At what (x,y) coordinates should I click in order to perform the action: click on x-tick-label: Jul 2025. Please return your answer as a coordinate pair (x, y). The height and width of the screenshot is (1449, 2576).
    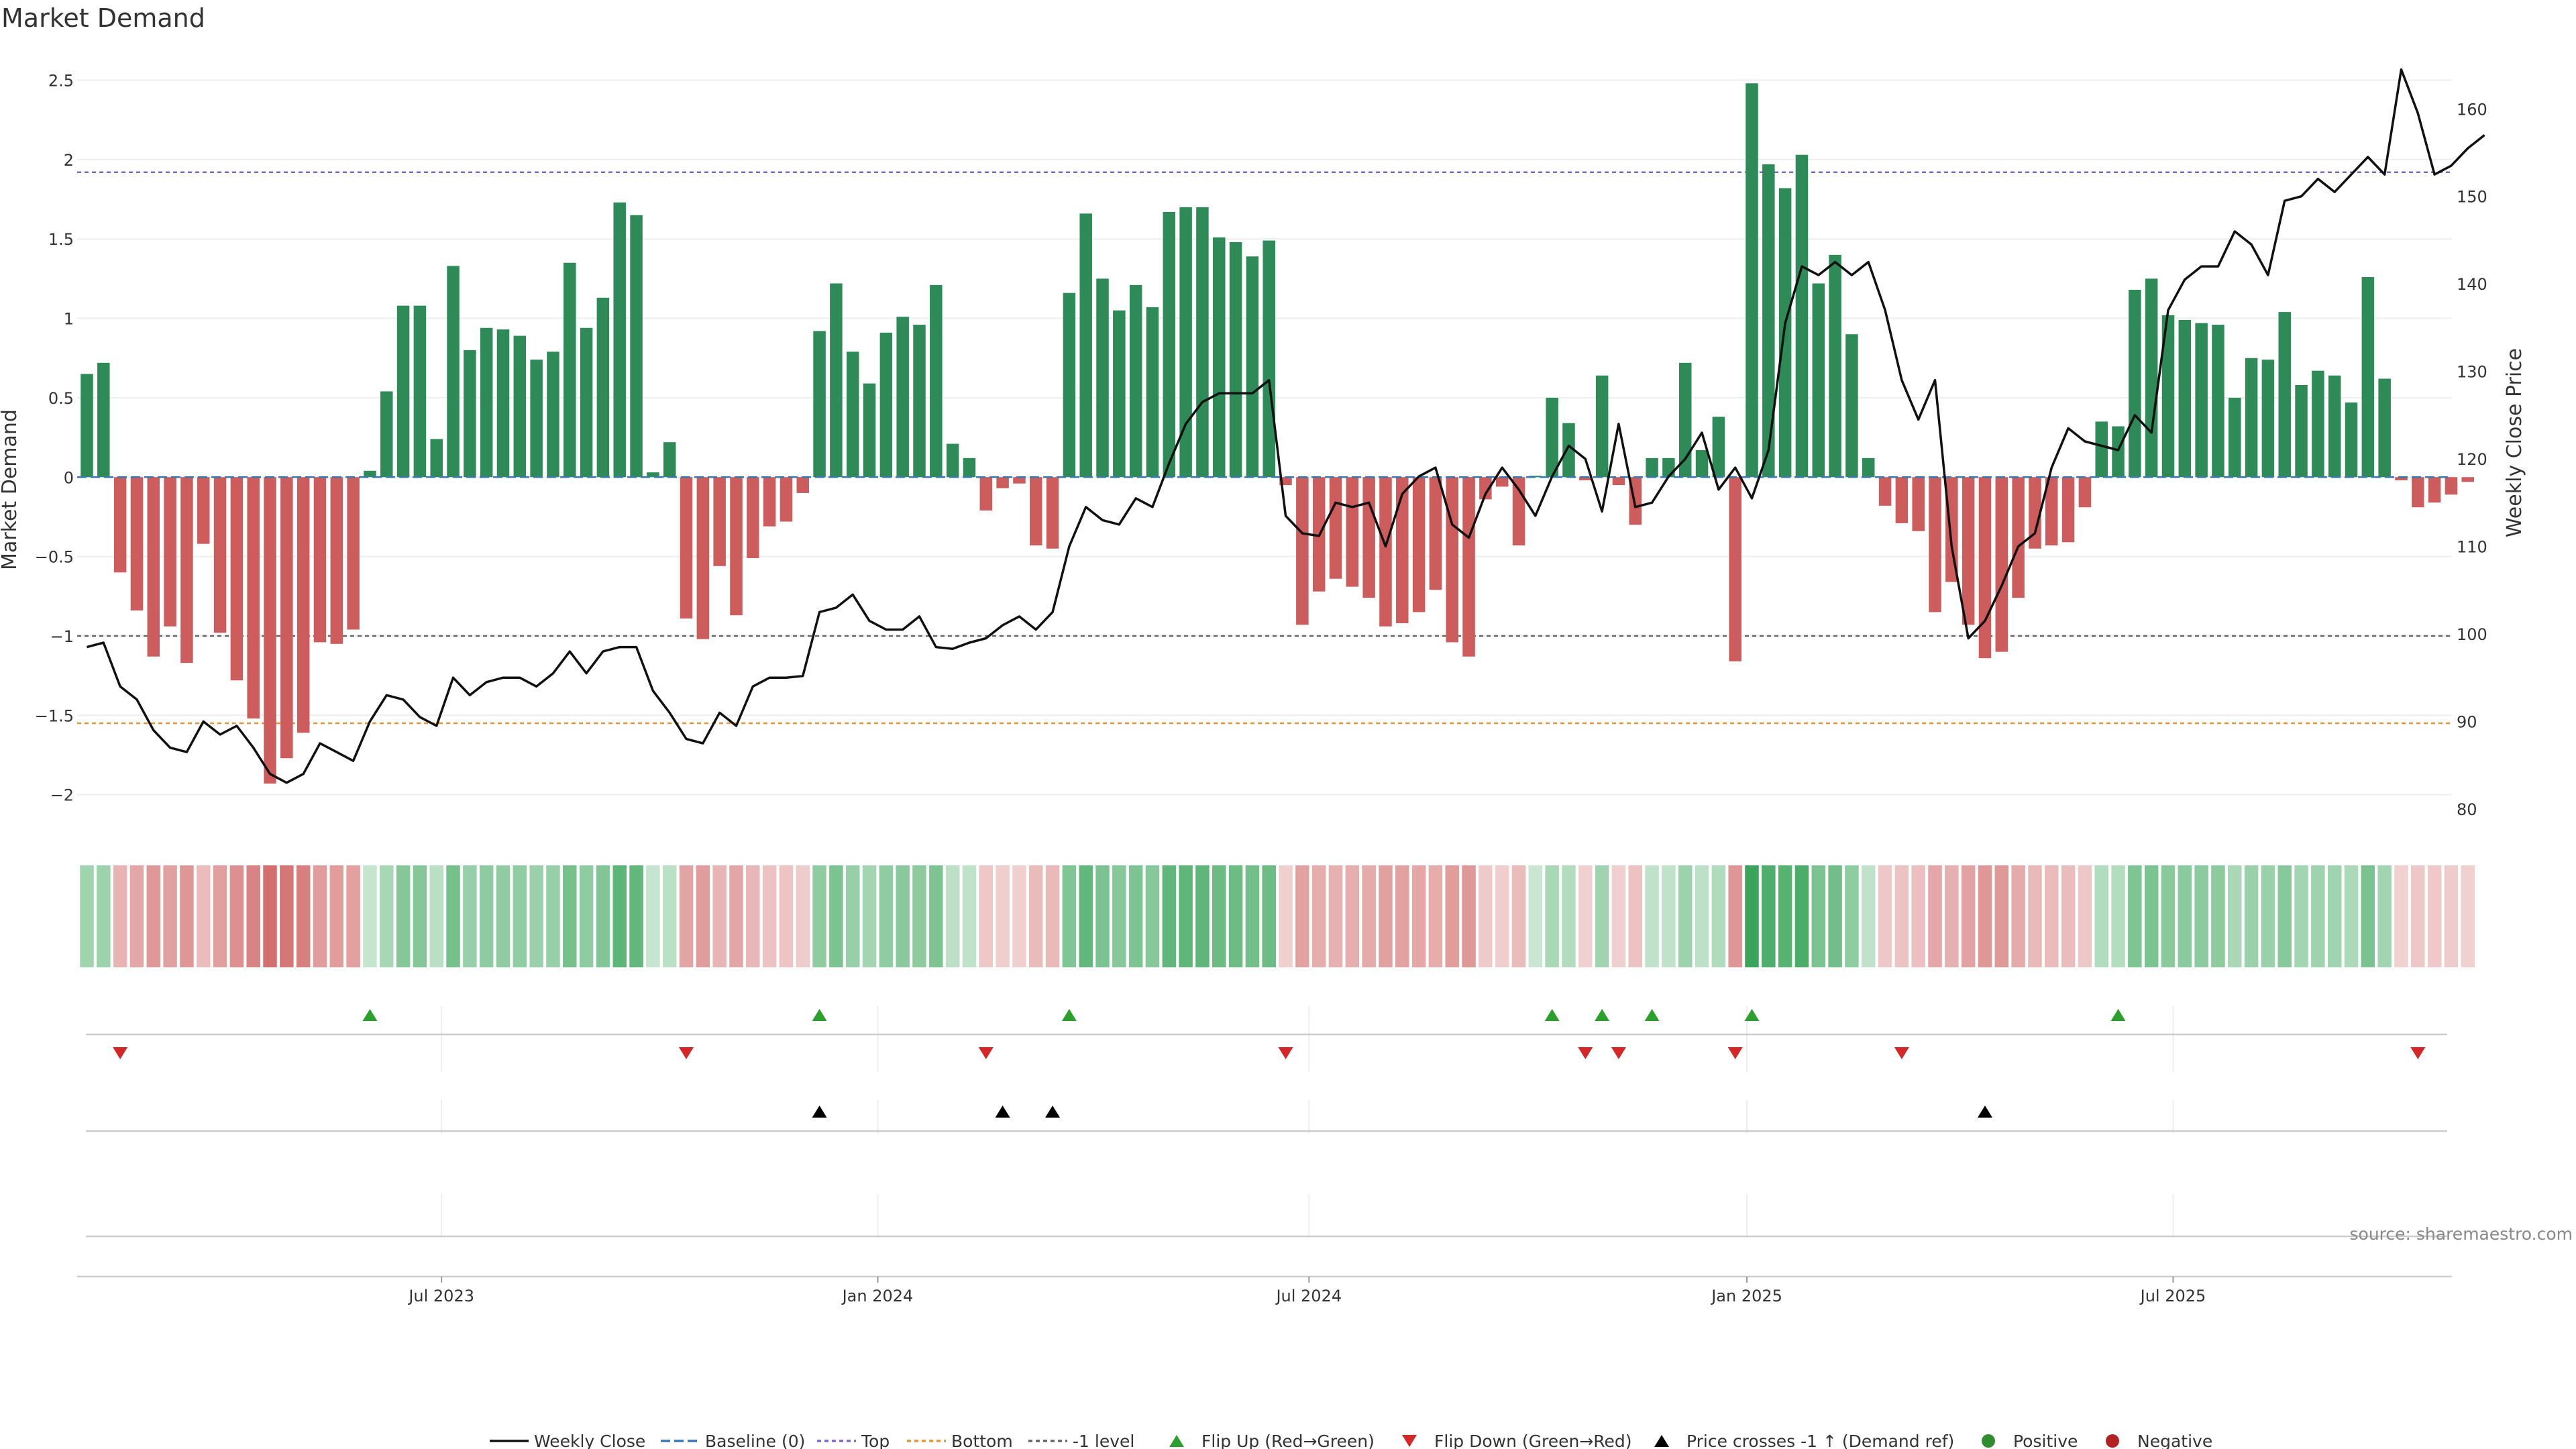
    Looking at the image, I should click on (2172, 1296).